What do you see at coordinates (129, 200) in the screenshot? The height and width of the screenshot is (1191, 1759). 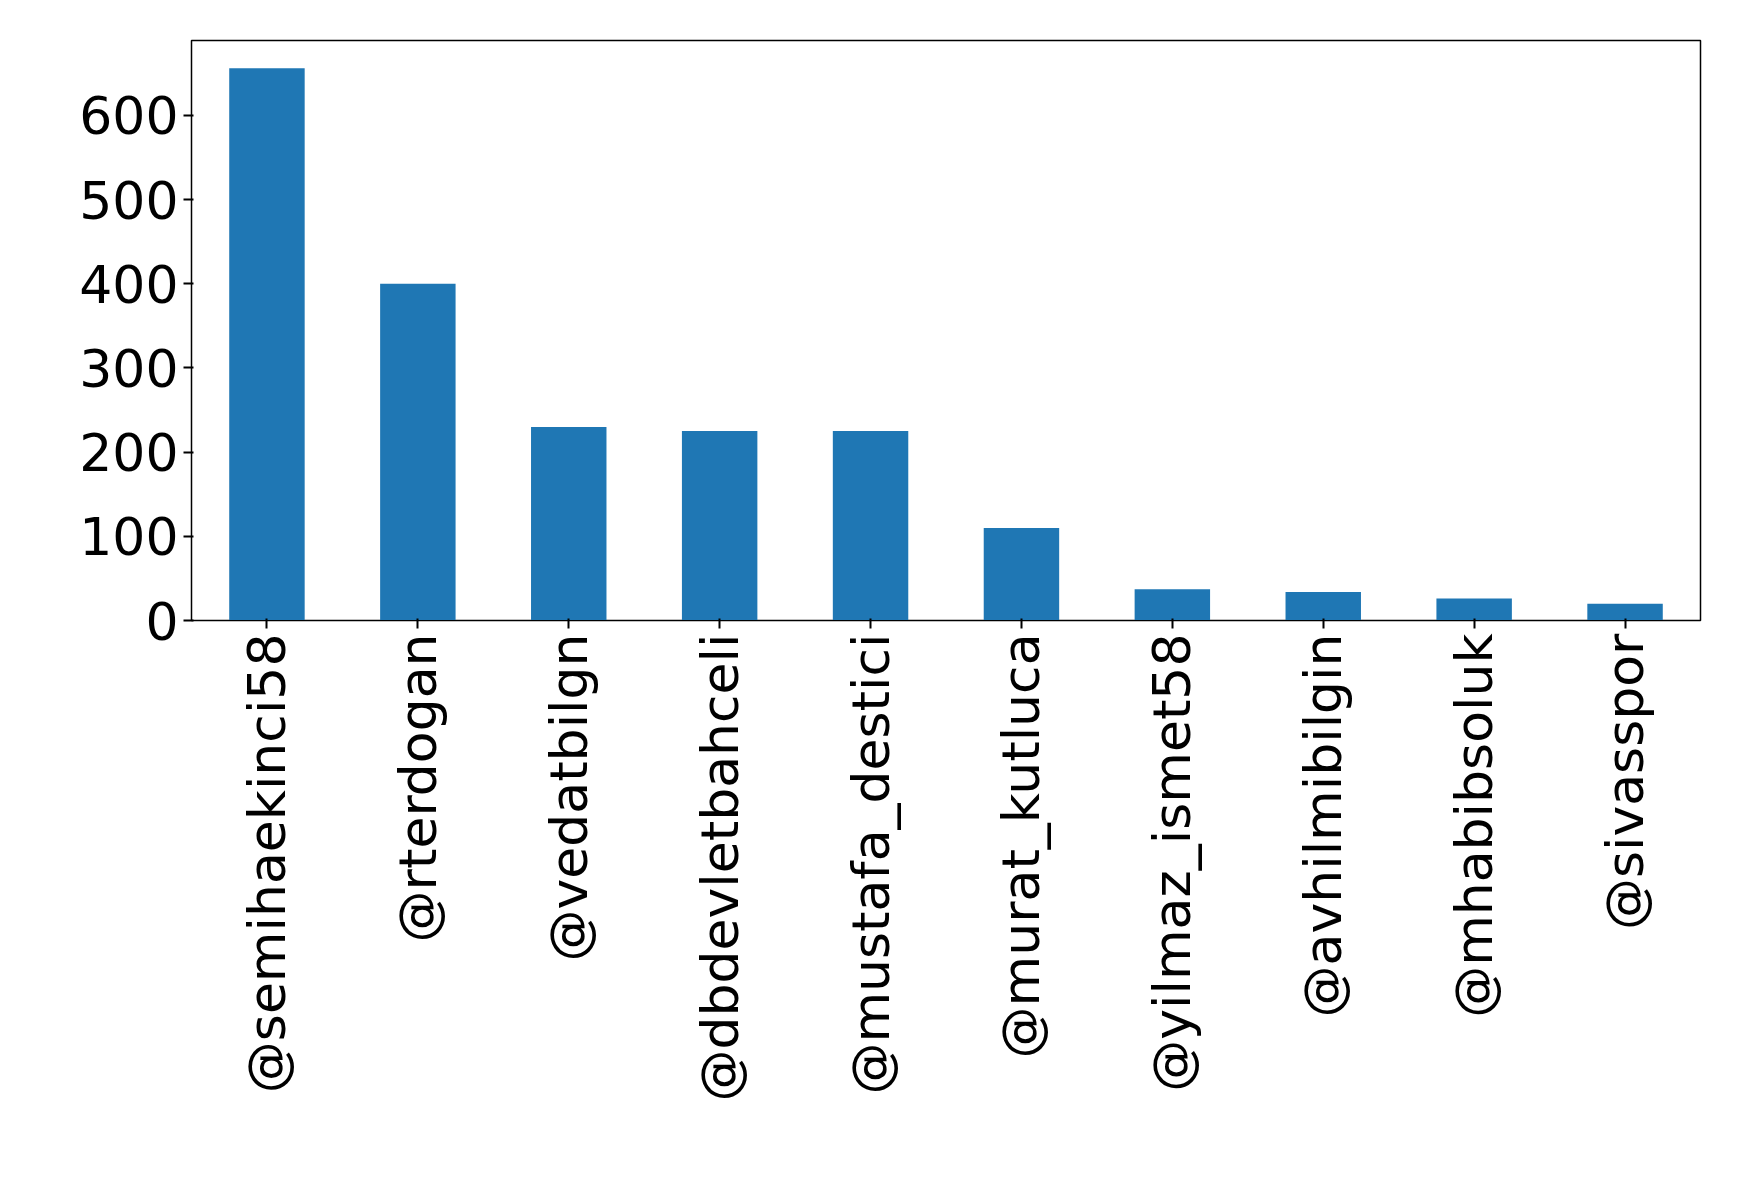 I see `y-tick-label: 500` at bounding box center [129, 200].